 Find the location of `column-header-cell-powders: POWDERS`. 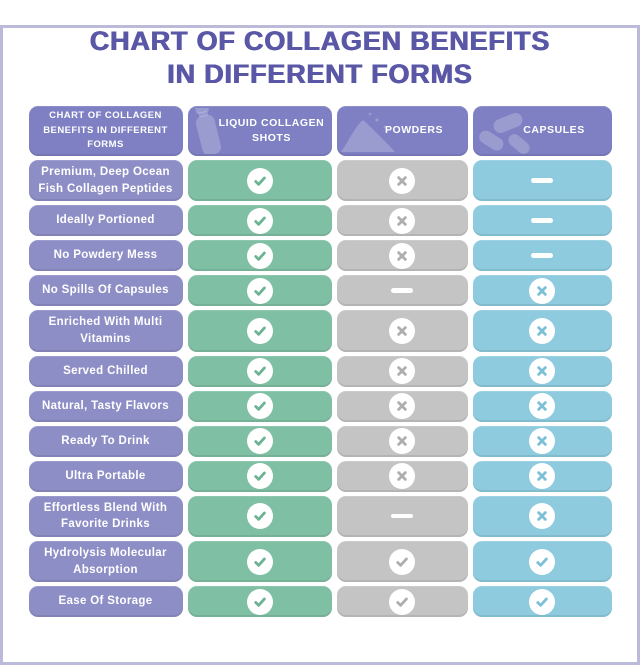

column-header-cell-powders: POWDERS is located at coordinates (402, 130).